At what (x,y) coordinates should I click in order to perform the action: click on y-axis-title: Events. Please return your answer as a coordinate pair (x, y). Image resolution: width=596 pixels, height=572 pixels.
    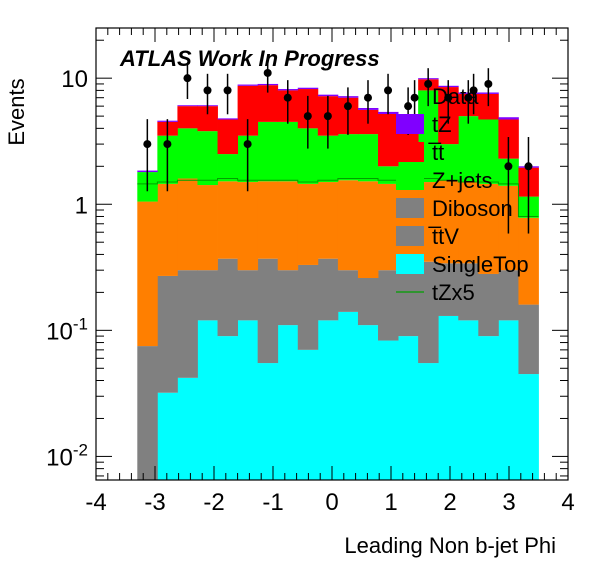
    Looking at the image, I should click on (16, 111).